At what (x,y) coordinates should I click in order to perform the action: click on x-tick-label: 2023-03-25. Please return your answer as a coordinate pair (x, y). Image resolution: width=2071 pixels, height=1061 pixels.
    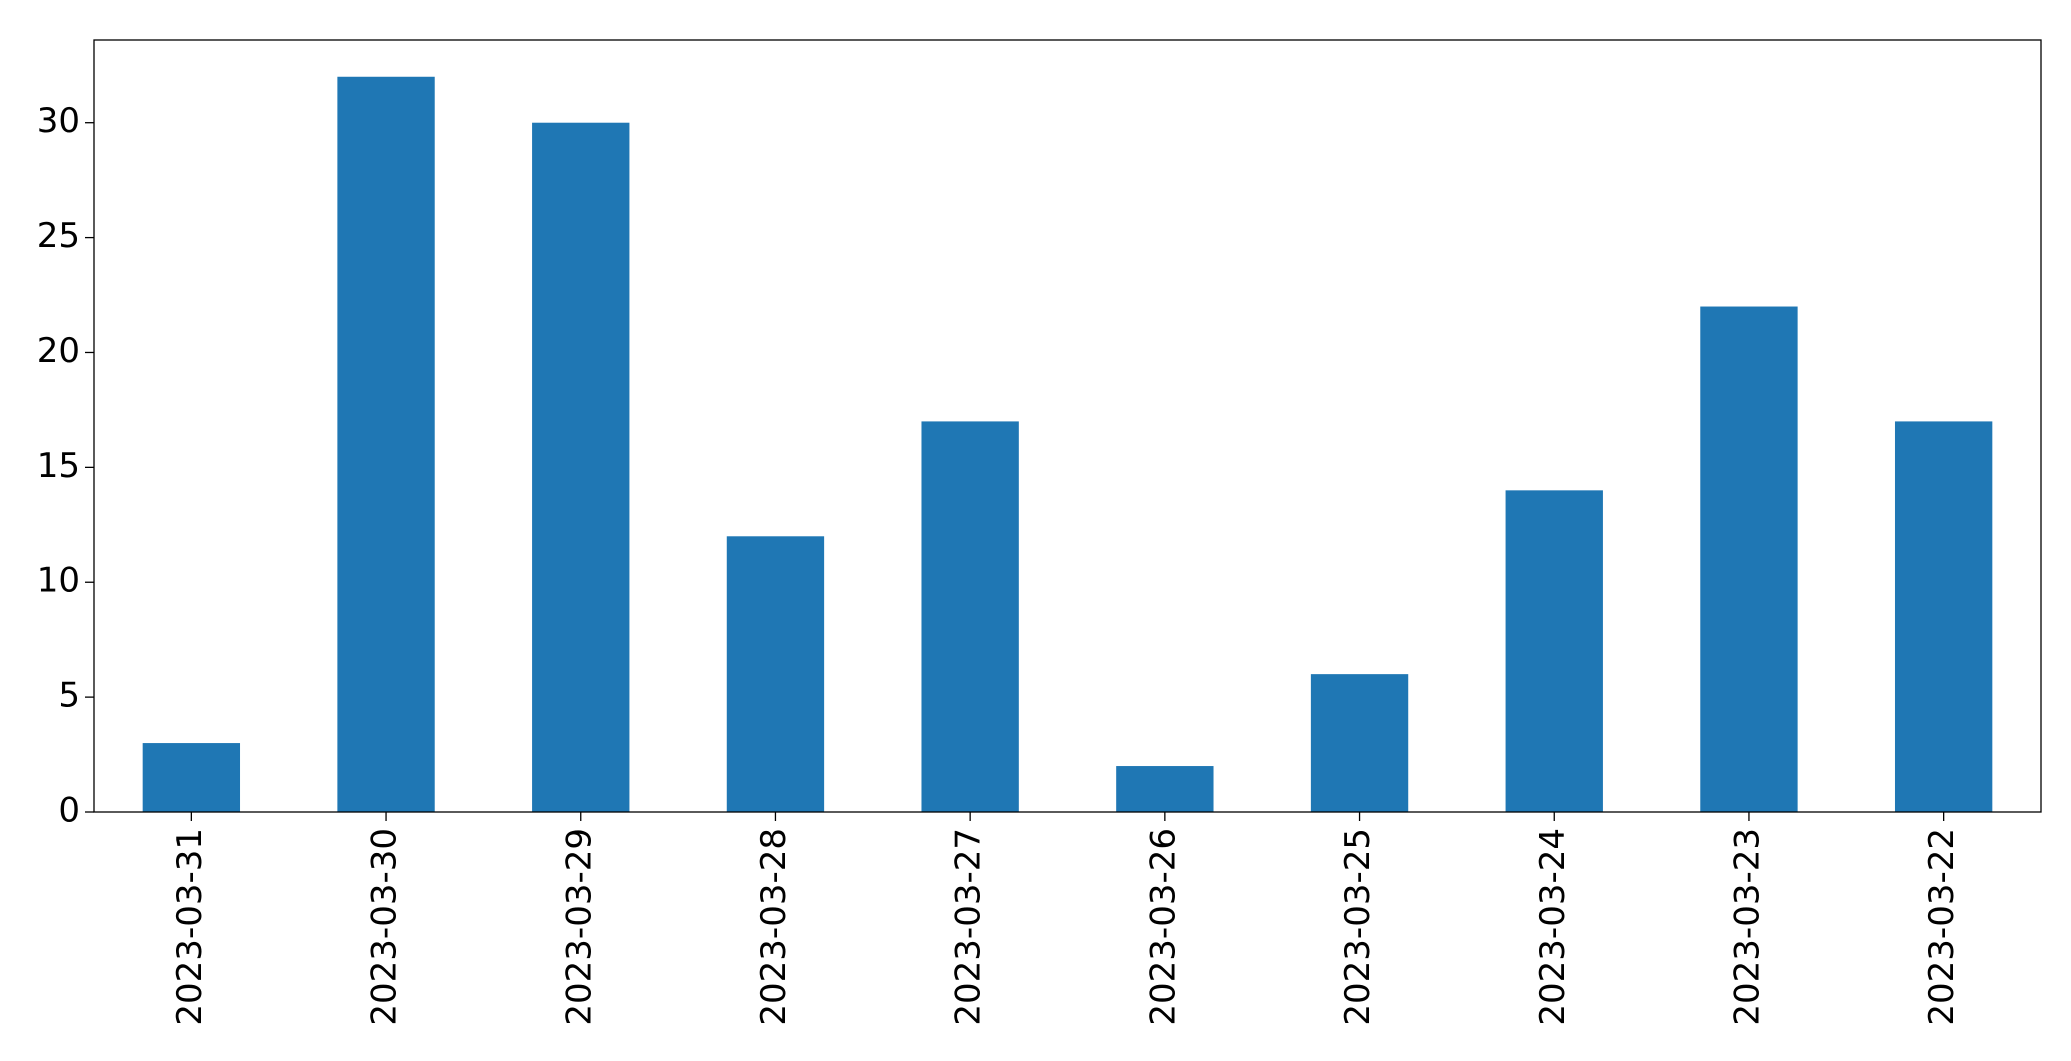
    Looking at the image, I should click on (1358, 927).